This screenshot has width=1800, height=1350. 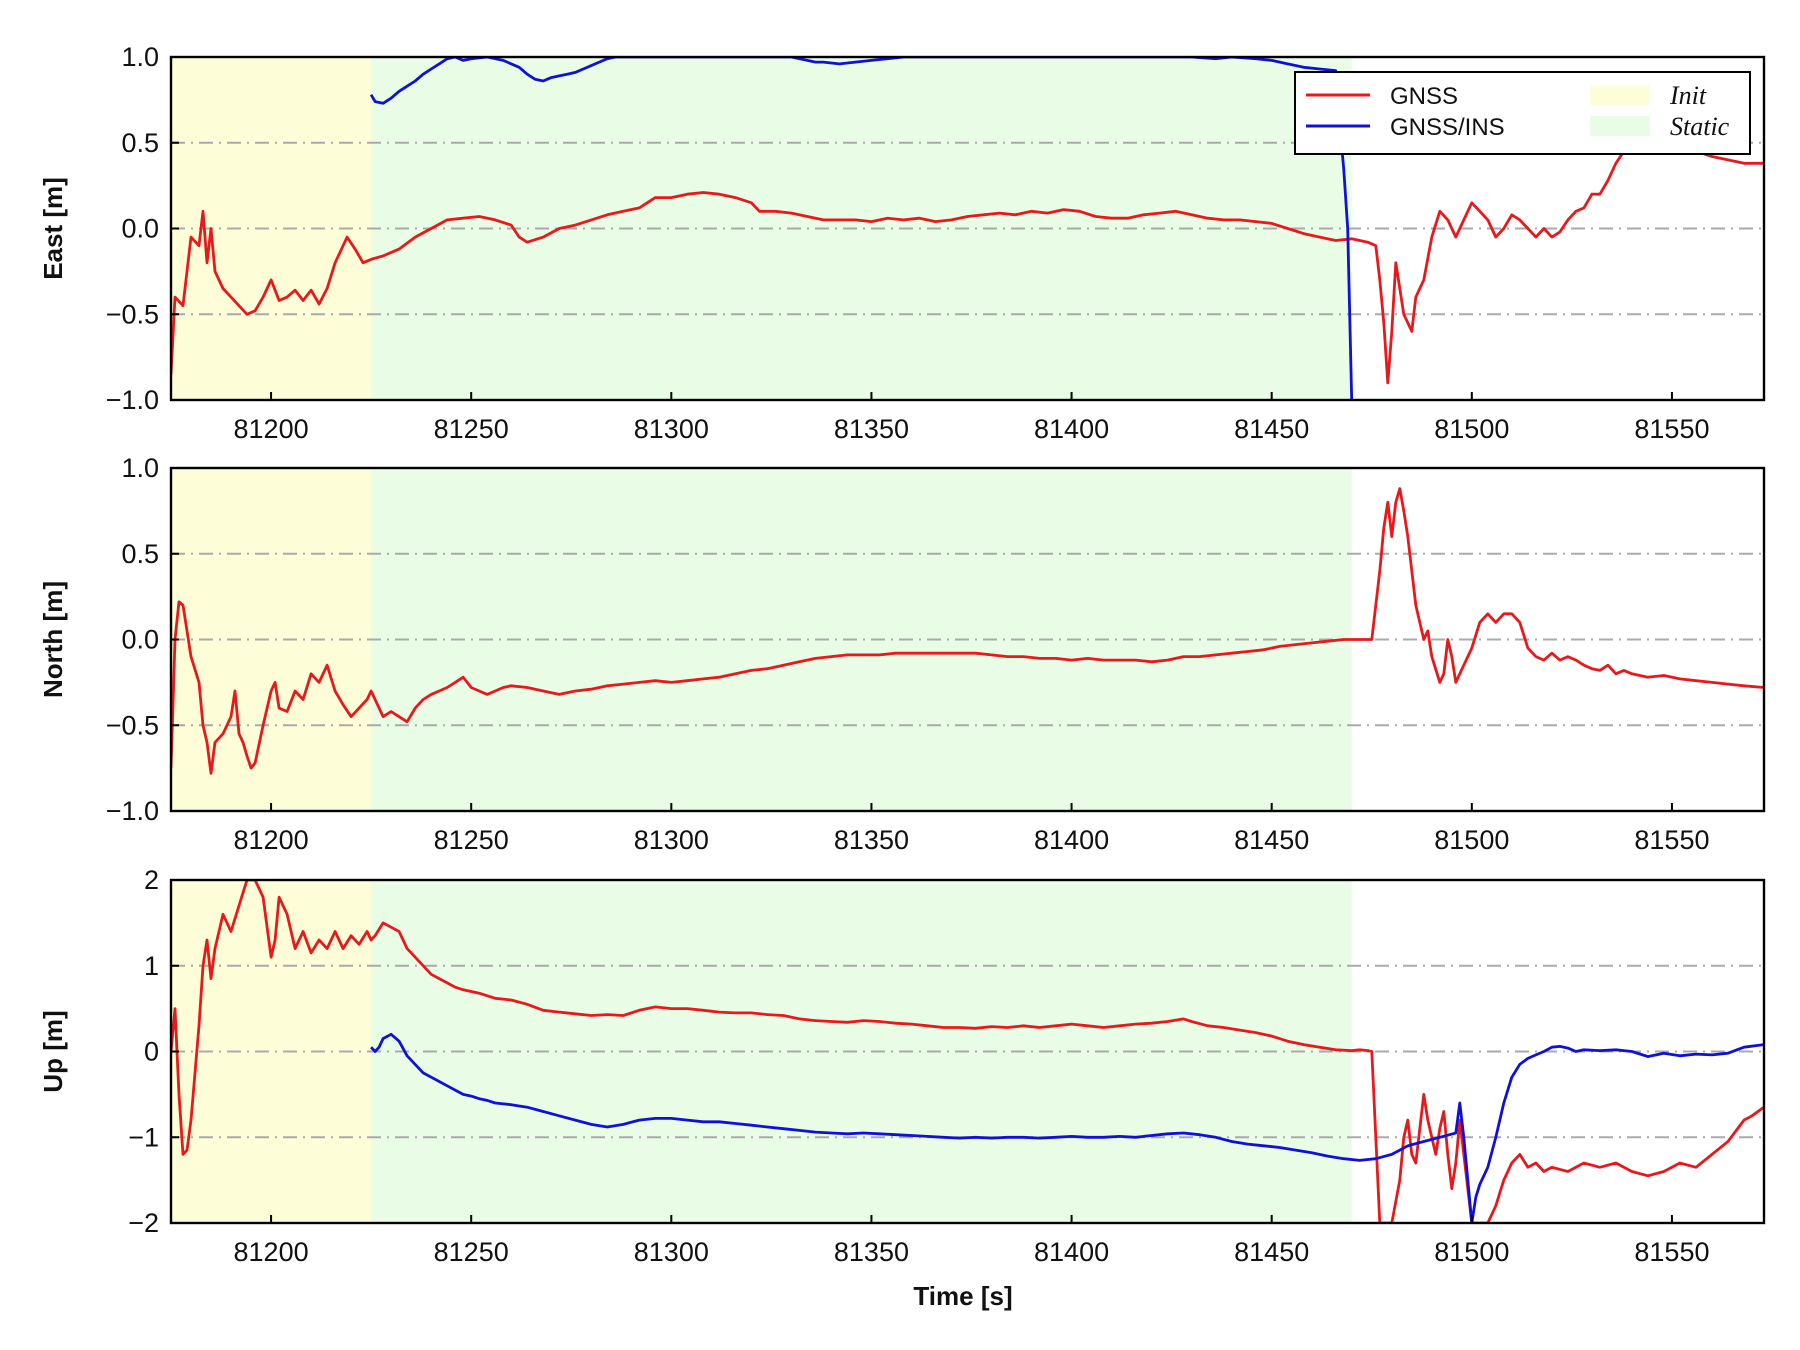 I want to click on y-axis-label: Up [m], so click(x=53, y=1051).